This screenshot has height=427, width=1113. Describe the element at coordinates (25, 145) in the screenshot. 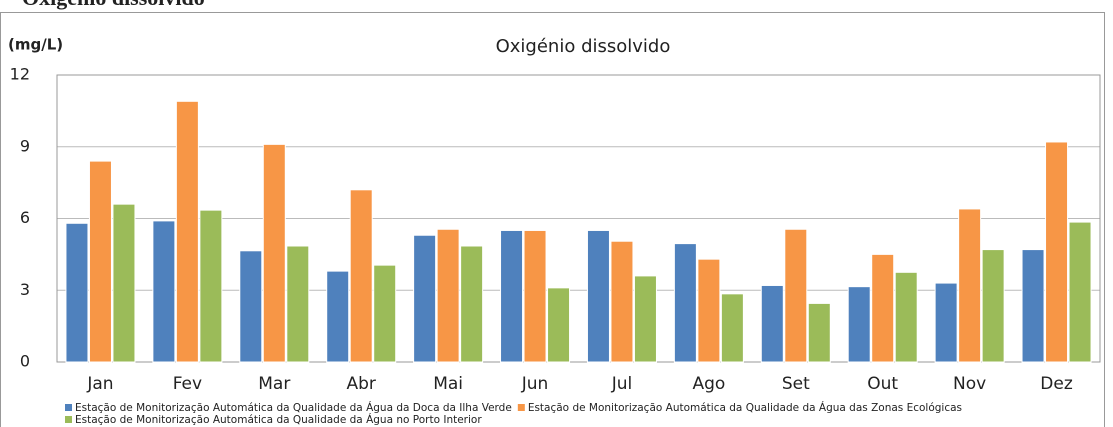

I see `y-tick-label: 9` at that location.